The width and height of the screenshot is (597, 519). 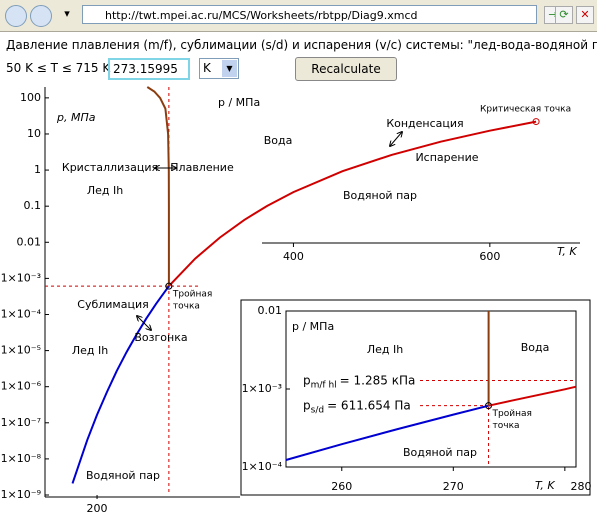 What do you see at coordinates (431, 389) in the screenshot?
I see `inset-frame` at bounding box center [431, 389].